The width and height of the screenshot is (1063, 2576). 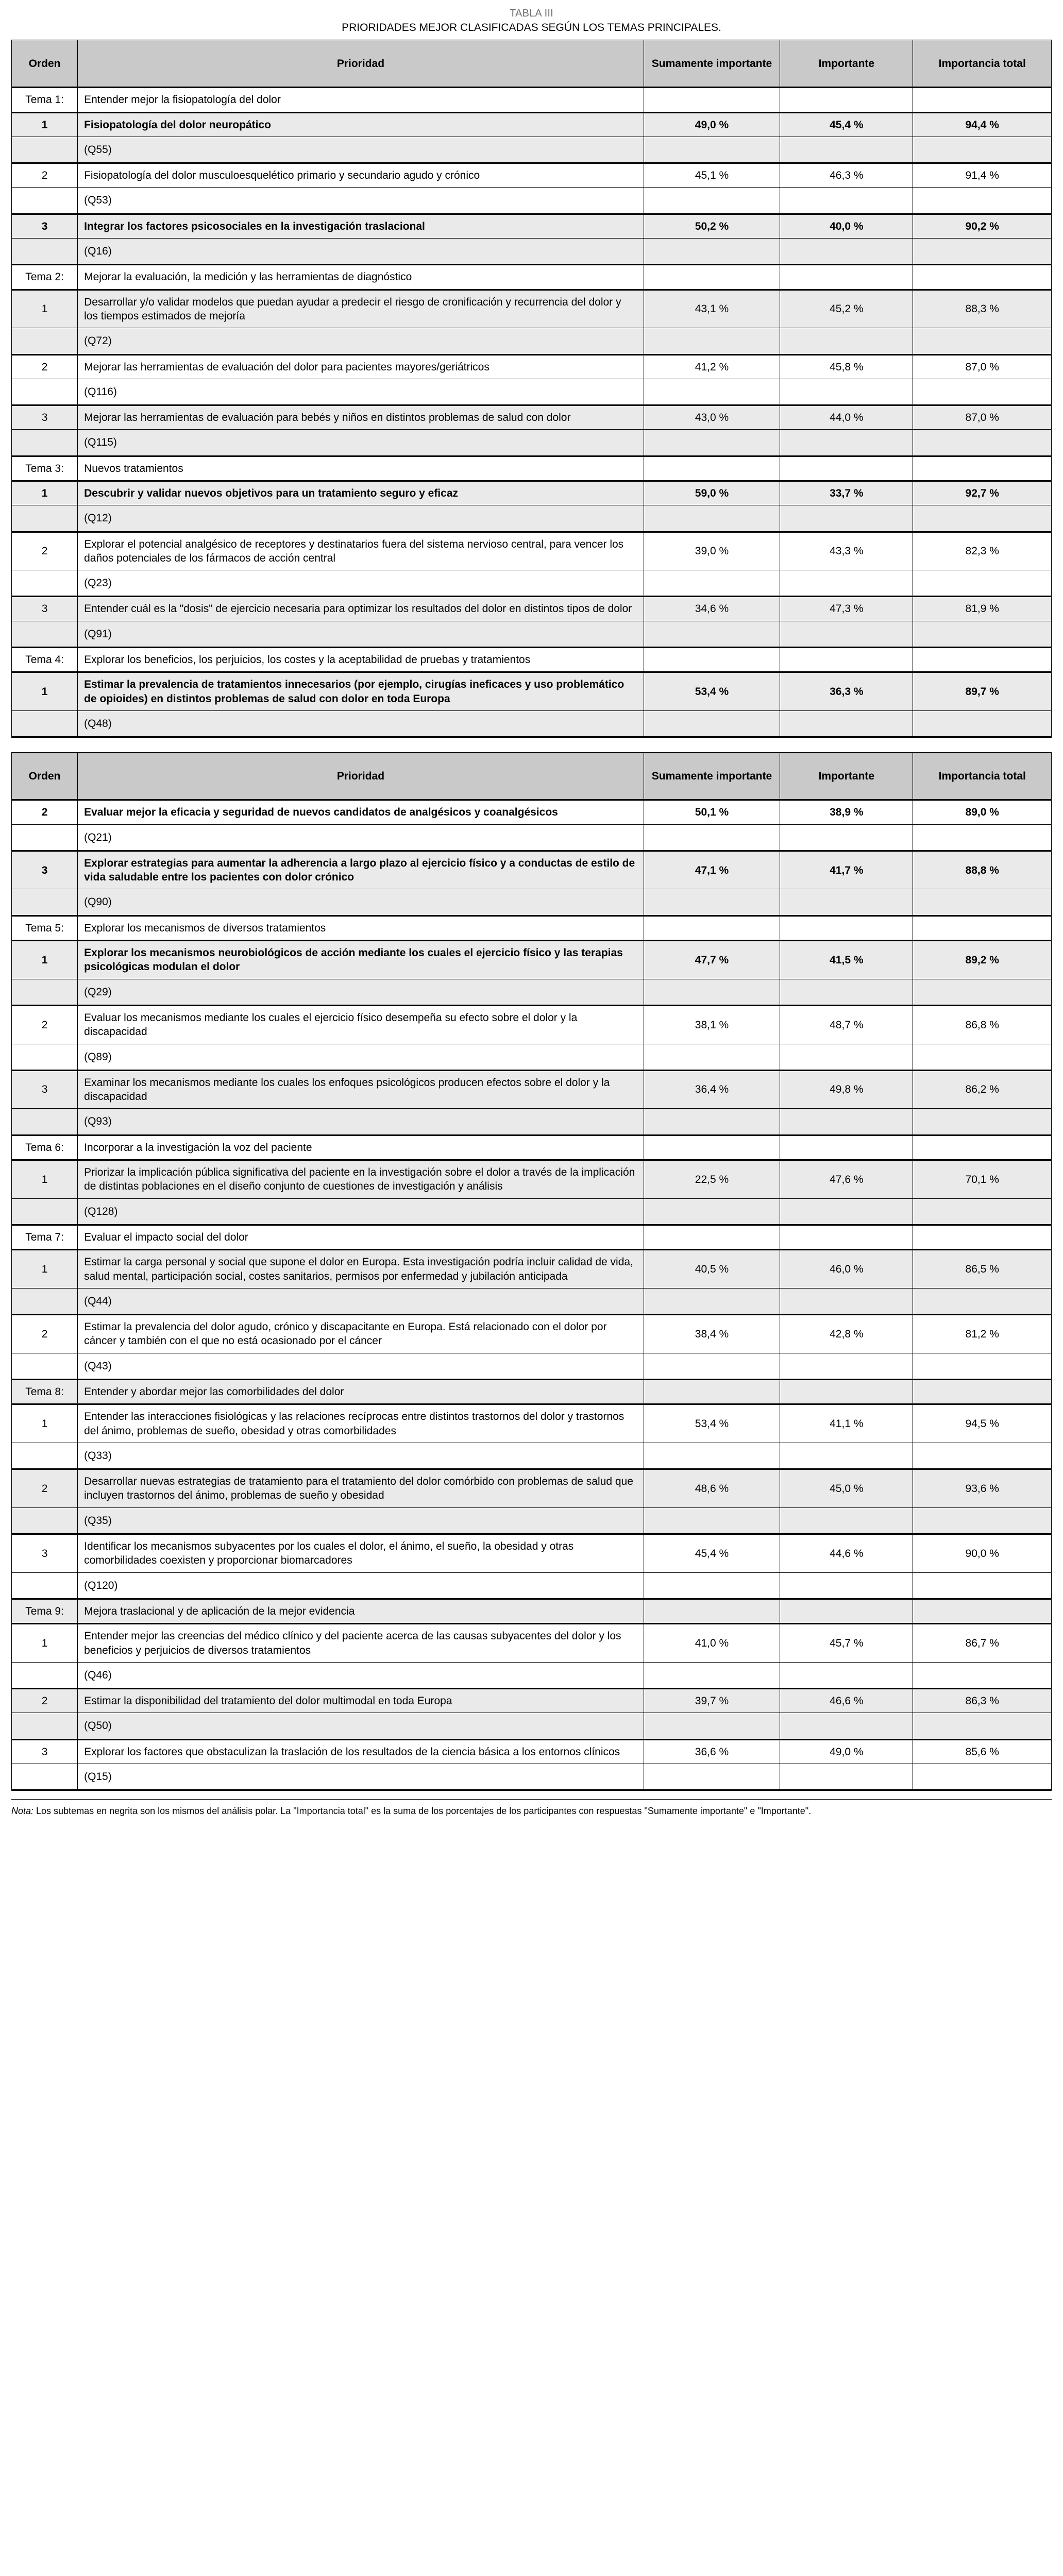 What do you see at coordinates (712, 1751) in the screenshot?
I see `cell-sumamente-importante: 36,6 %` at bounding box center [712, 1751].